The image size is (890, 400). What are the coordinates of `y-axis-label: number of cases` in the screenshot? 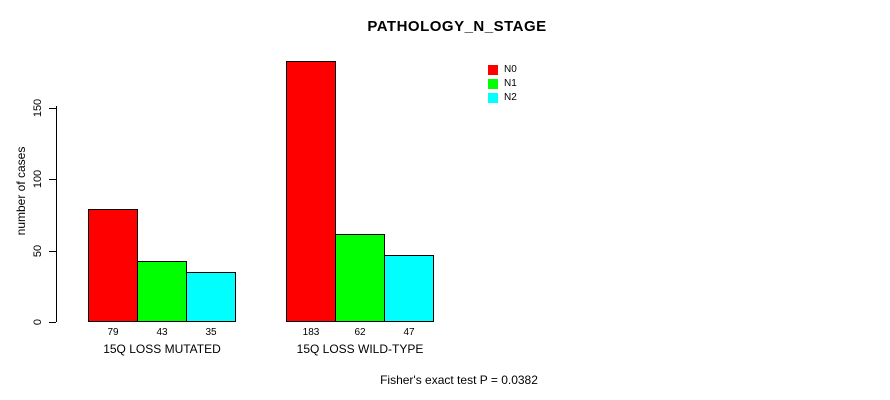 It's located at (21, 191).